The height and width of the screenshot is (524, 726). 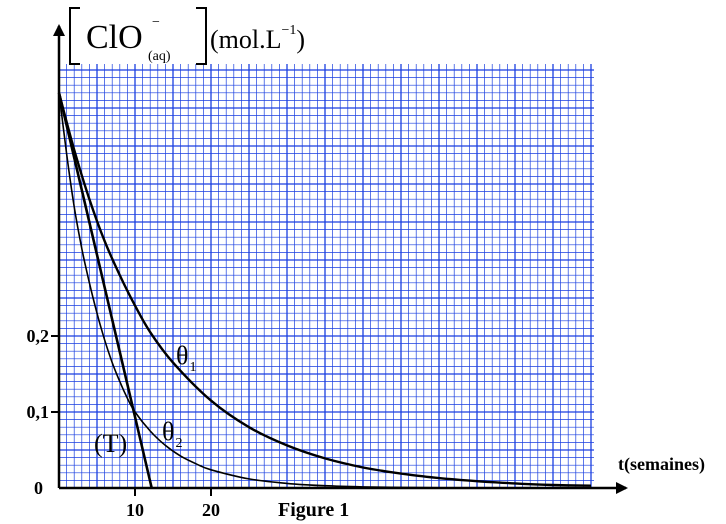 What do you see at coordinates (661, 464) in the screenshot?
I see `x-axis-label: t(semaines)` at bounding box center [661, 464].